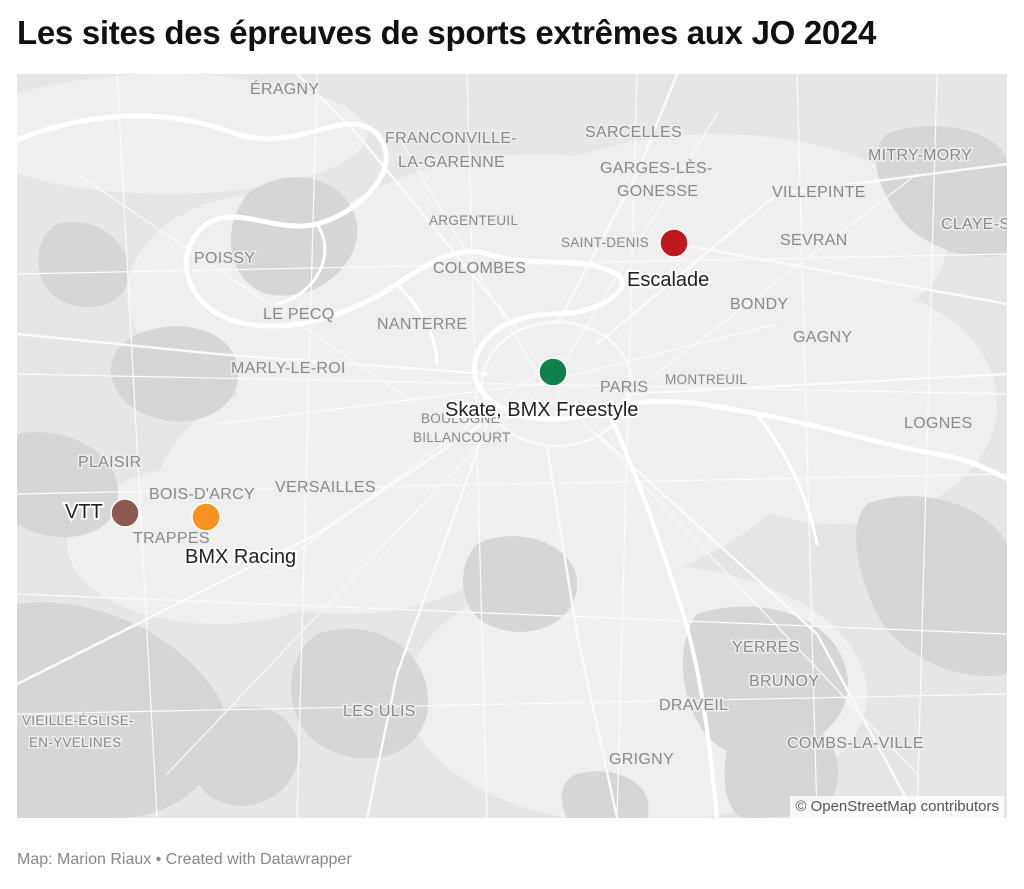 The width and height of the screenshot is (1024, 889). What do you see at coordinates (460, 418) in the screenshot?
I see `place-label-boulogne: BOULOGNE` at bounding box center [460, 418].